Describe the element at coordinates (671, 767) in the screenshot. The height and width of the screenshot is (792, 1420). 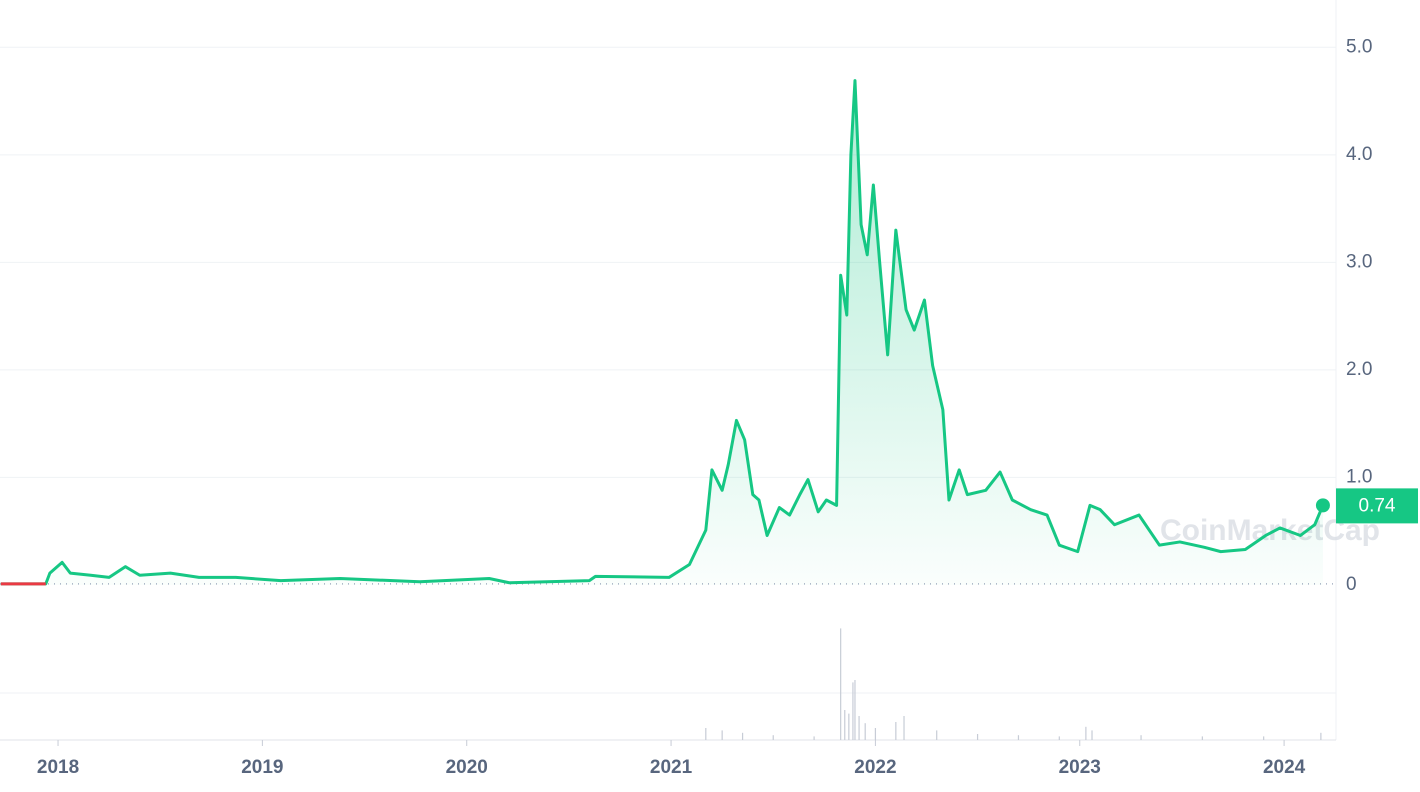
I see `x-tick-label: 2021` at that location.